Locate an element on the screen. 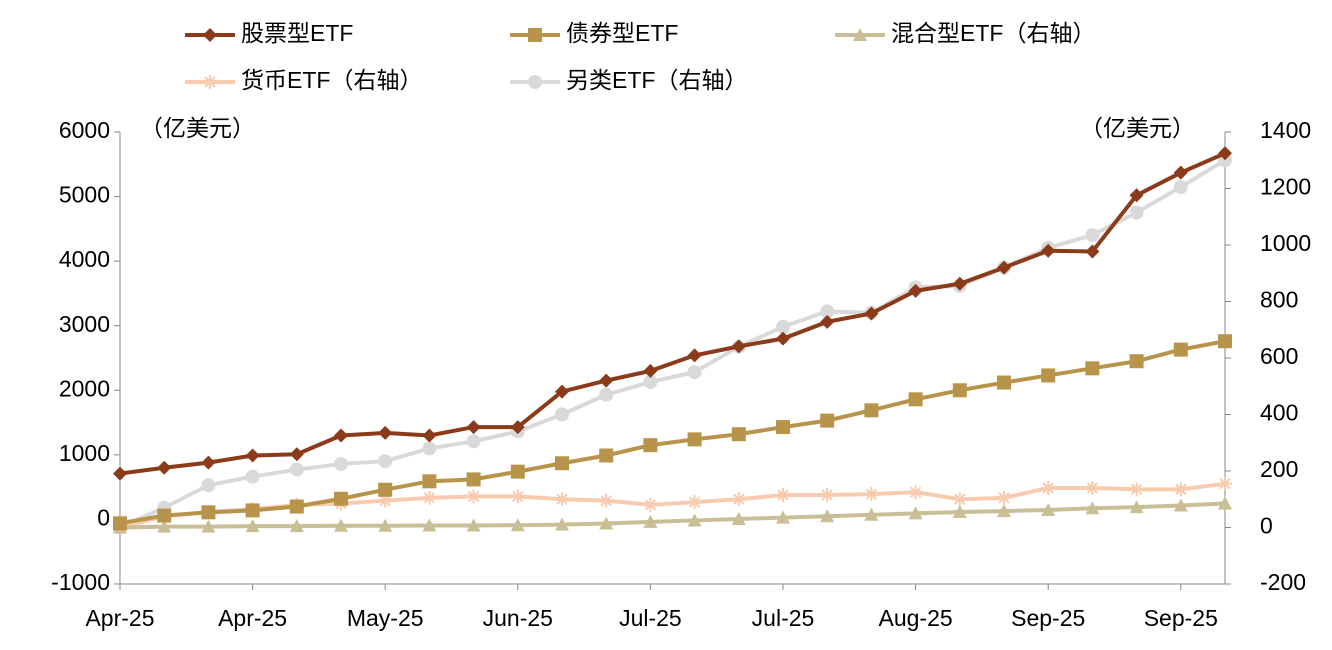  y2-tick-label: 200 is located at coordinates (1279, 469).